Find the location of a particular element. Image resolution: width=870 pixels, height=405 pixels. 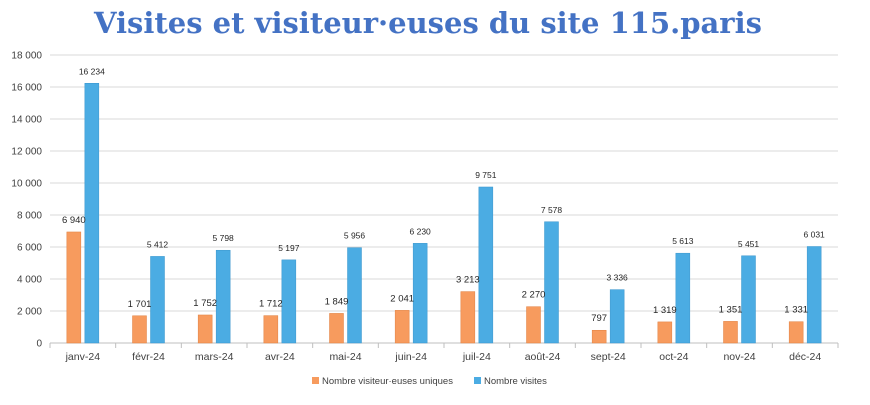

data-label-visites: 16 234 is located at coordinates (92, 71).